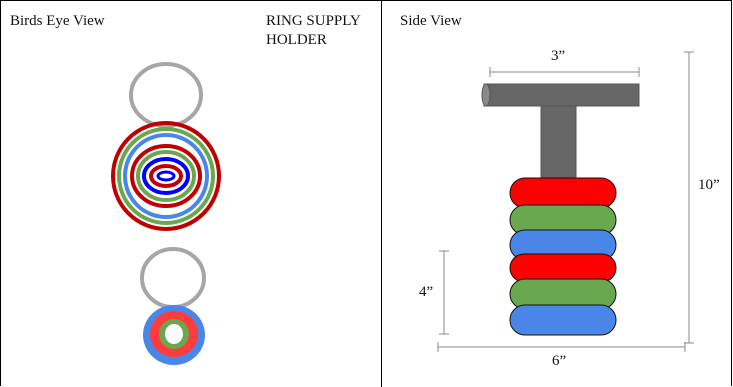 Image resolution: width=733 pixels, height=387 pixels. Describe the element at coordinates (174, 334) in the screenshot. I see `bottom-center-hole` at that location.